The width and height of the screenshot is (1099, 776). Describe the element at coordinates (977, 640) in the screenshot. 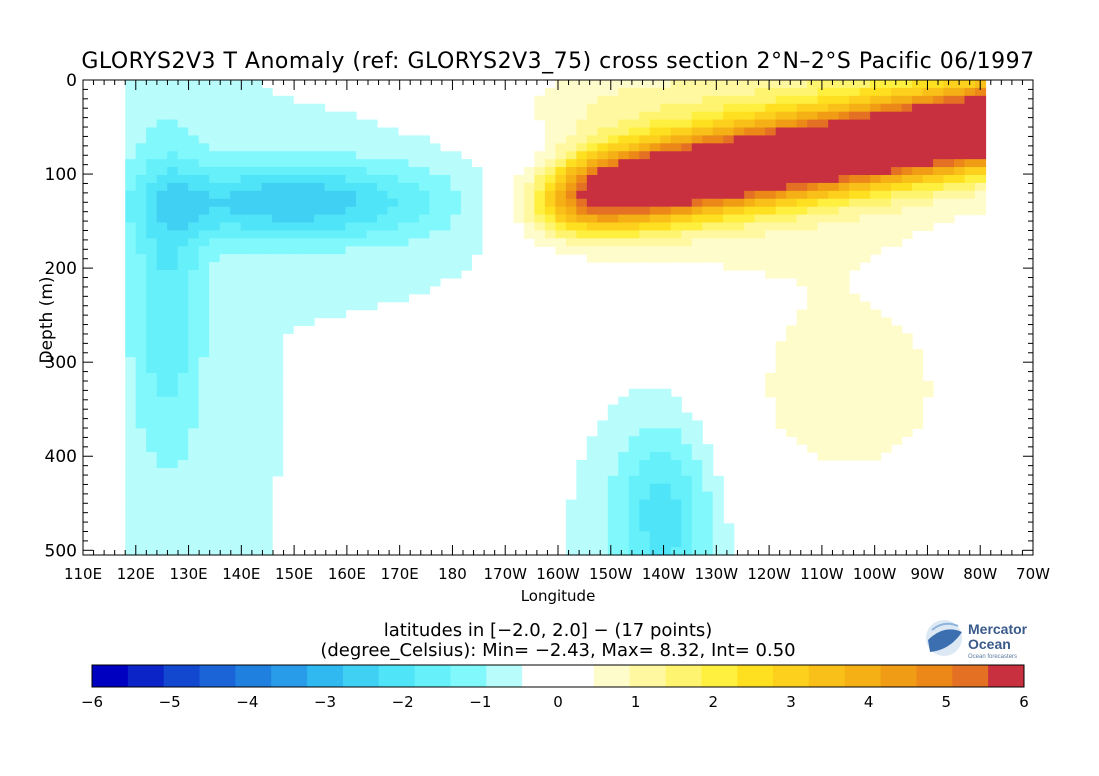

I see `mercator-logo: Mercator Ocean Ocean forecasters` at that location.